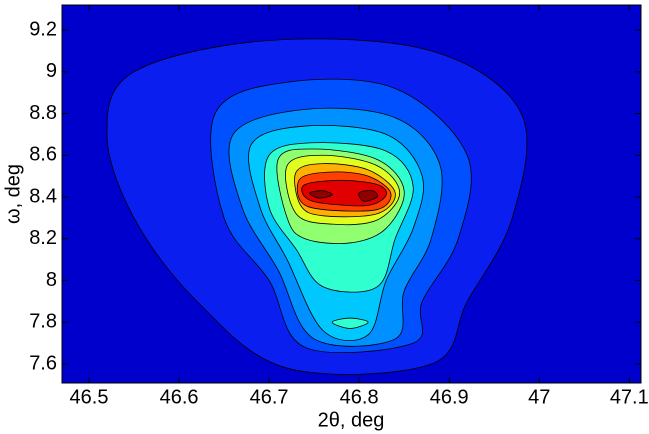 The image size is (649, 434). Describe the element at coordinates (43, 322) in the screenshot. I see `y-tick-label: 7.8` at that location.